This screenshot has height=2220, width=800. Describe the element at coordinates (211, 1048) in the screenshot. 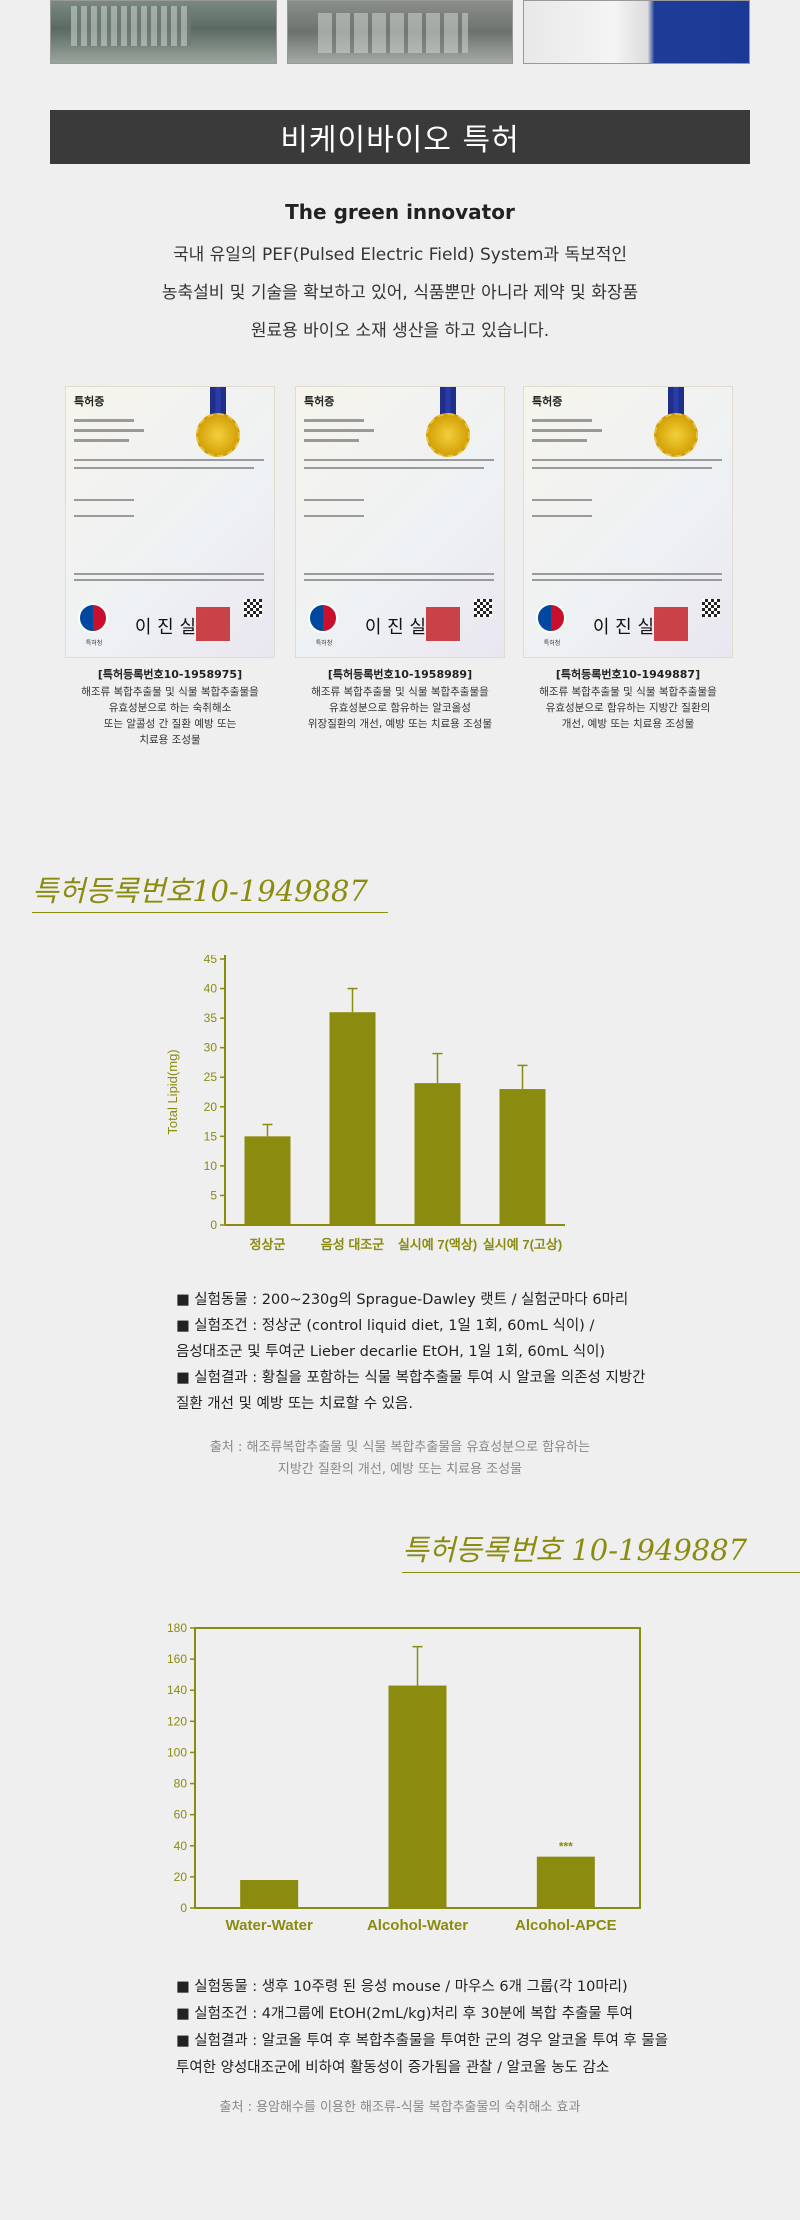

I see `y-tick-label: 30` at that location.